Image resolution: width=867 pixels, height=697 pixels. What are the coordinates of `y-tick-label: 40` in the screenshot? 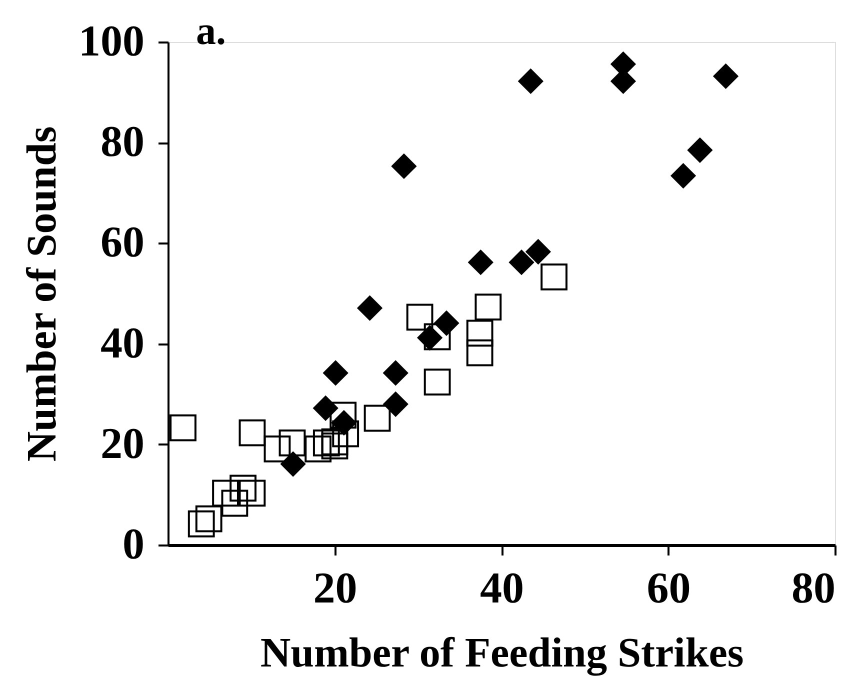 It's located at (122, 343).